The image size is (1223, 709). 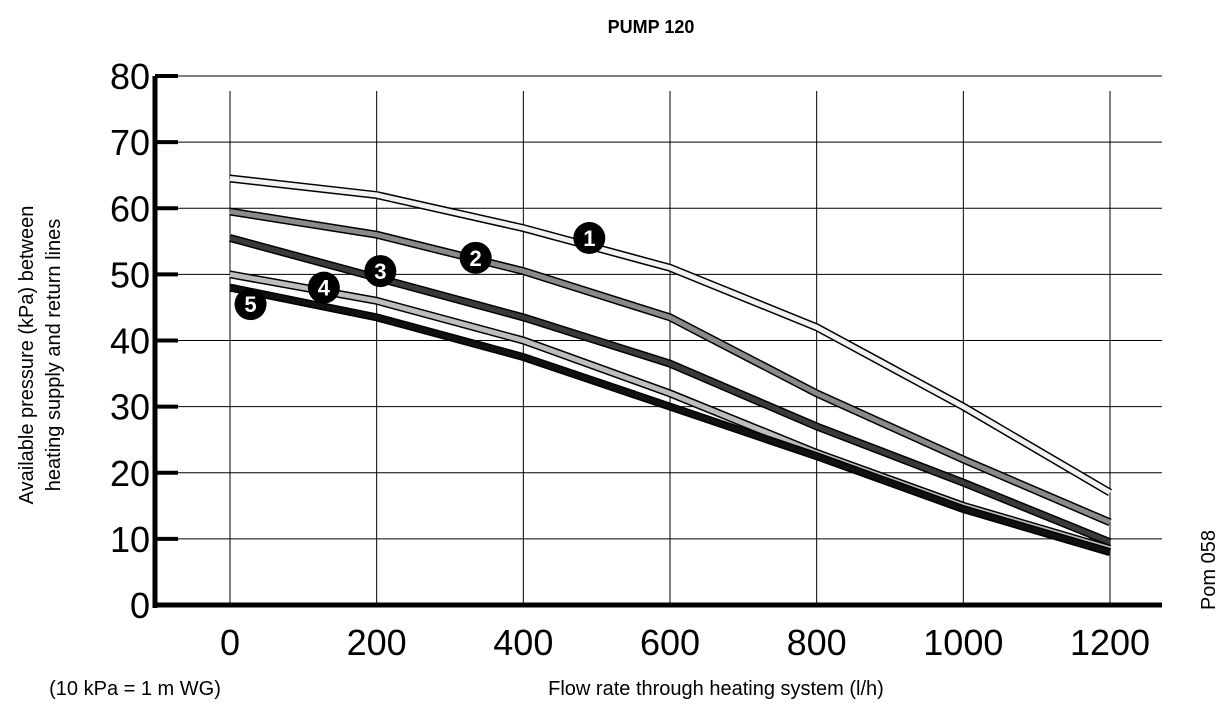 What do you see at coordinates (27, 355) in the screenshot?
I see `y-axis-label-line-1: Available pressure (kPa) between` at bounding box center [27, 355].